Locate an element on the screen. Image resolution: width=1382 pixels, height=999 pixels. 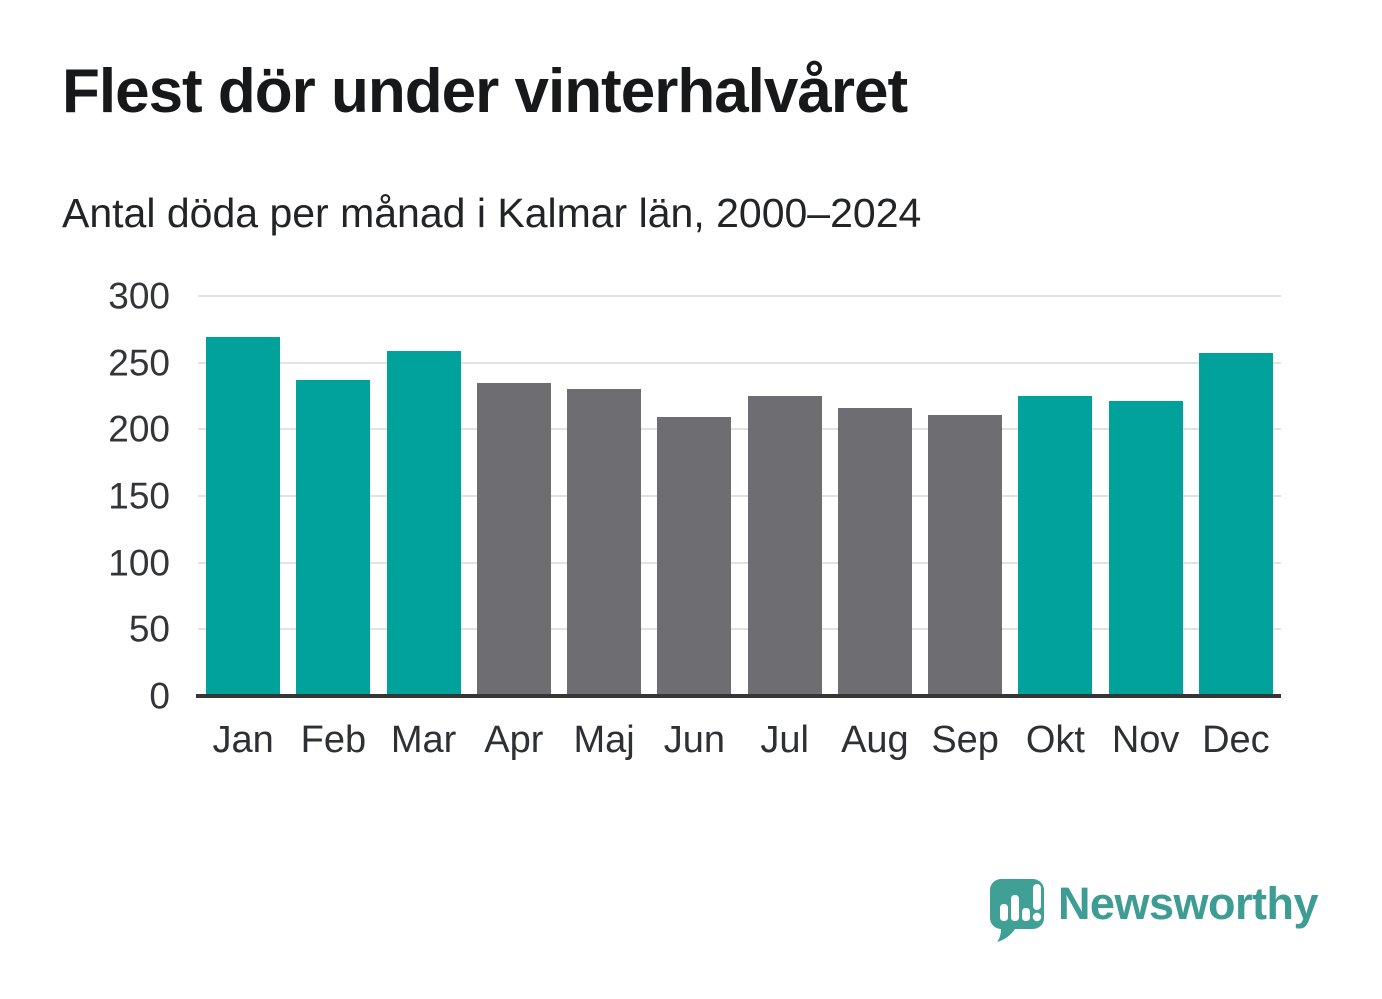
y-axis-tick-label: 0 is located at coordinates (159, 696).